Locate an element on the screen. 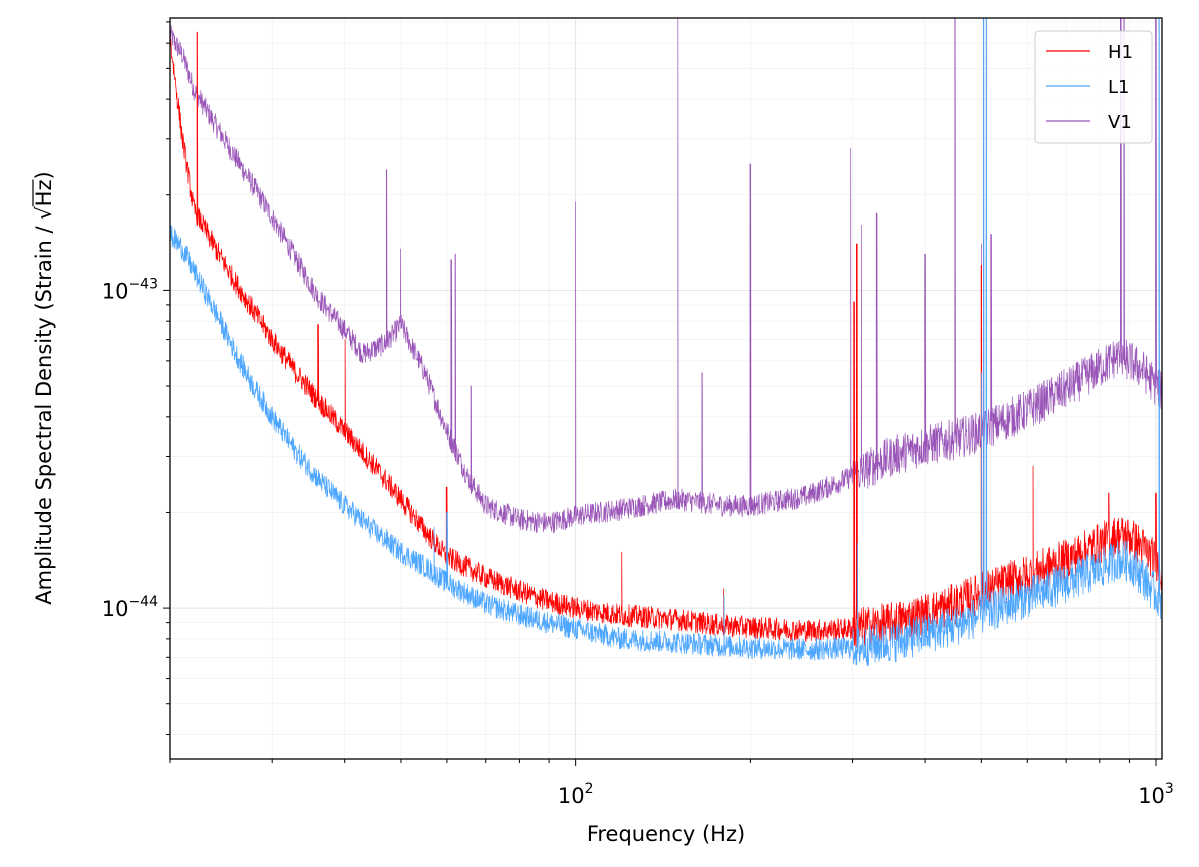 The image size is (1199, 867). y-tick-label: 10−43 is located at coordinates (130, 289).